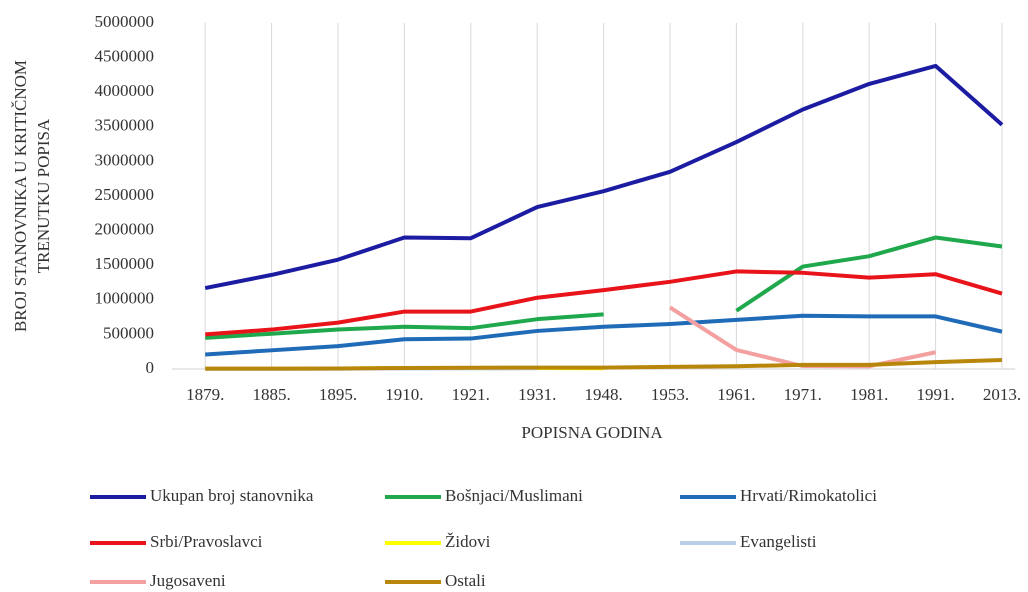 This screenshot has width=1028, height=592. What do you see at coordinates (125, 90) in the screenshot?
I see `y-tick-label: 4000000` at bounding box center [125, 90].